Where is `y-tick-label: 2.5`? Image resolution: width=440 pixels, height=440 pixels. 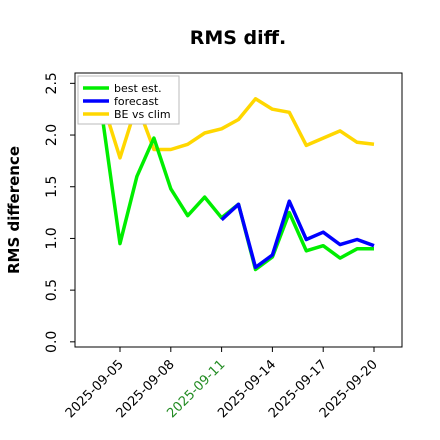
y-tick-label: 2.5 is located at coordinates (52, 83).